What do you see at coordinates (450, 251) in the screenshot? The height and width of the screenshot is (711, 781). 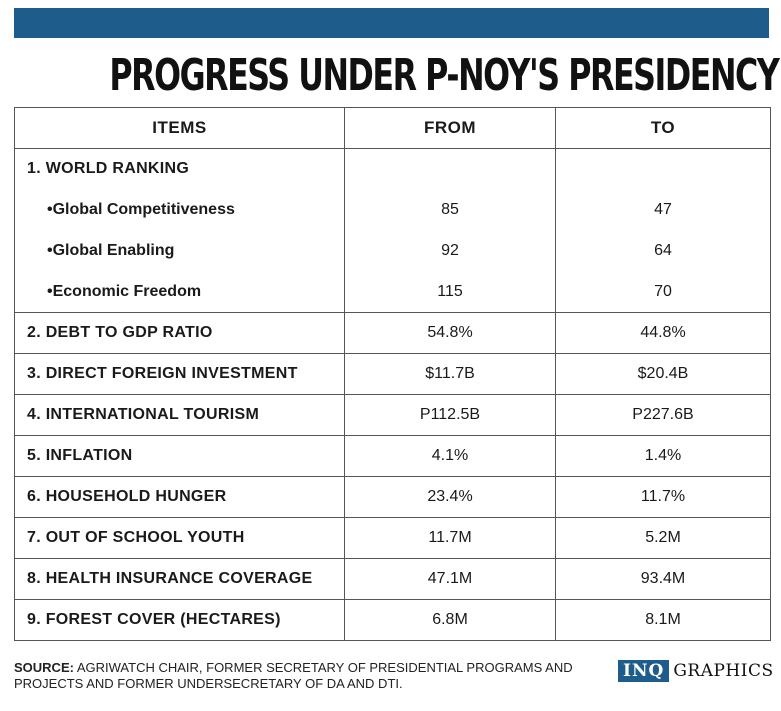 I see `cell-from: 92` at bounding box center [450, 251].